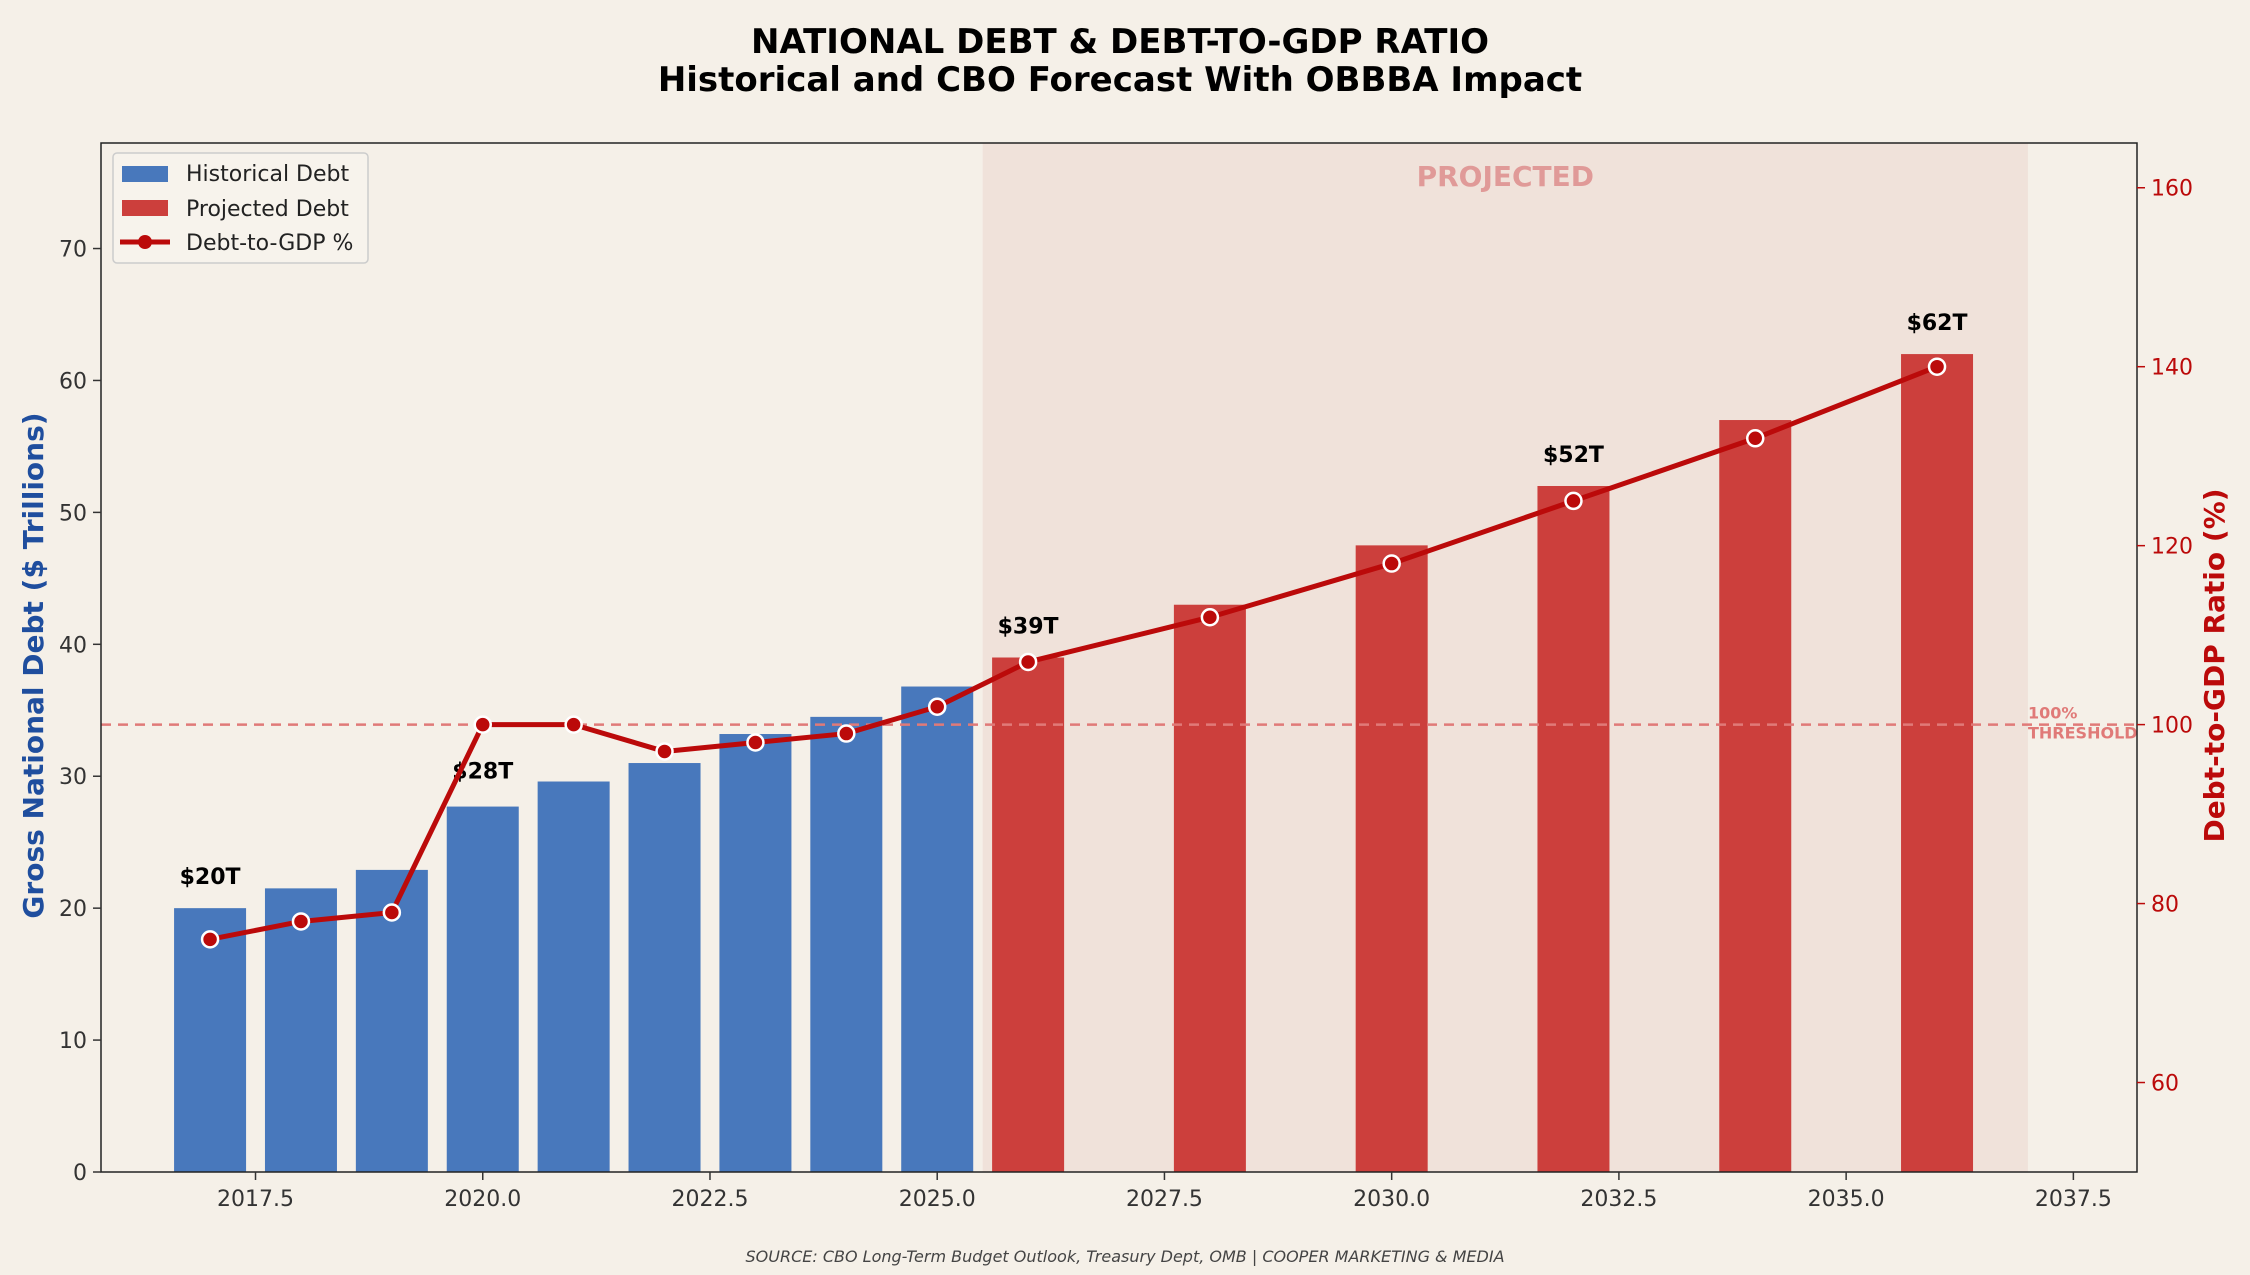  I want to click on y2-tick-label: 100, so click(2172, 726).